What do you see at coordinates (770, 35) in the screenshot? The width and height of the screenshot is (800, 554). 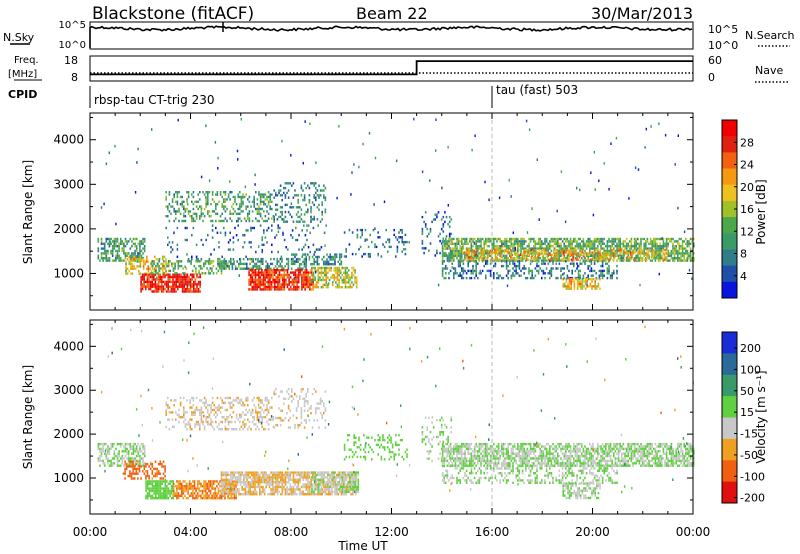 I see `nsearch-label: N.Search` at bounding box center [770, 35].